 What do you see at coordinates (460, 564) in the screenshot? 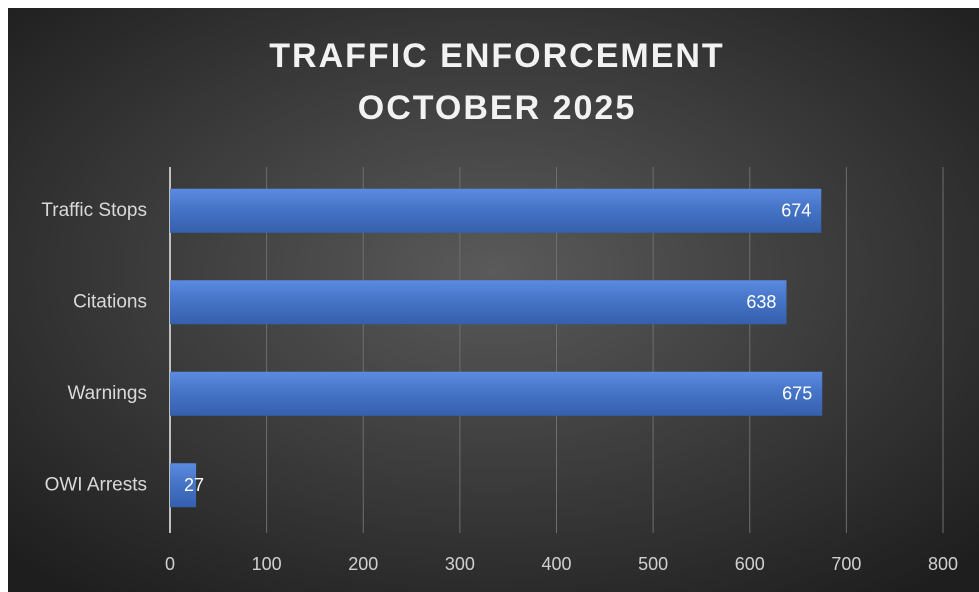
I see `x-tick-label: 300` at bounding box center [460, 564].